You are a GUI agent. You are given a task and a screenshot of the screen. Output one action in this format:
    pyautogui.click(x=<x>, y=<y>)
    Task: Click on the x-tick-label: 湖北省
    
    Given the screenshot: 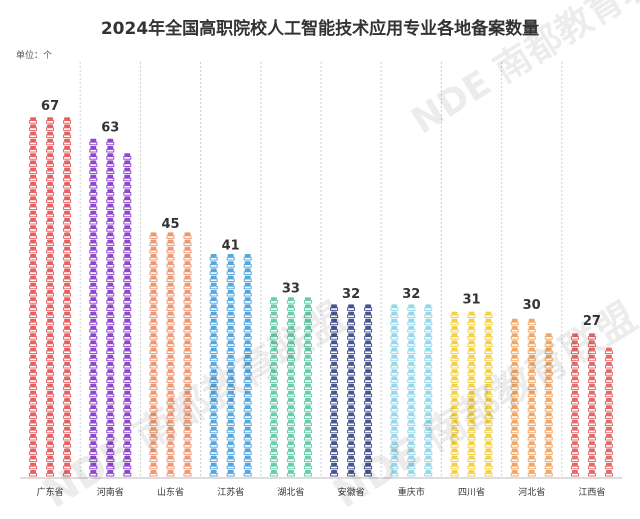 What is the action you would take?
    pyautogui.click(x=290, y=492)
    